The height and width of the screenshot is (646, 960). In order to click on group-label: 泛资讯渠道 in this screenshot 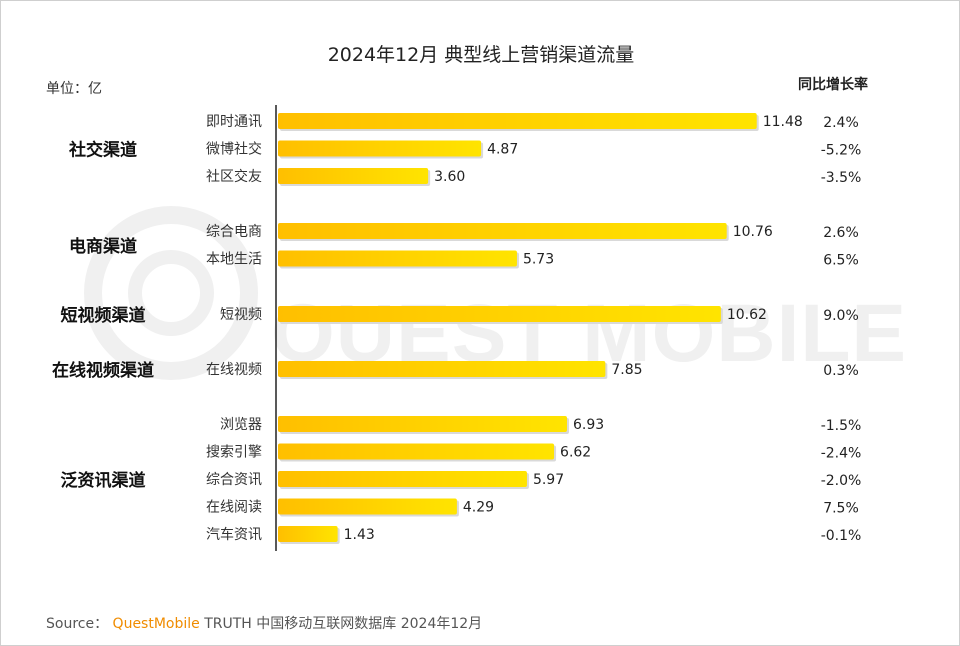, I will do `click(103, 480)`.